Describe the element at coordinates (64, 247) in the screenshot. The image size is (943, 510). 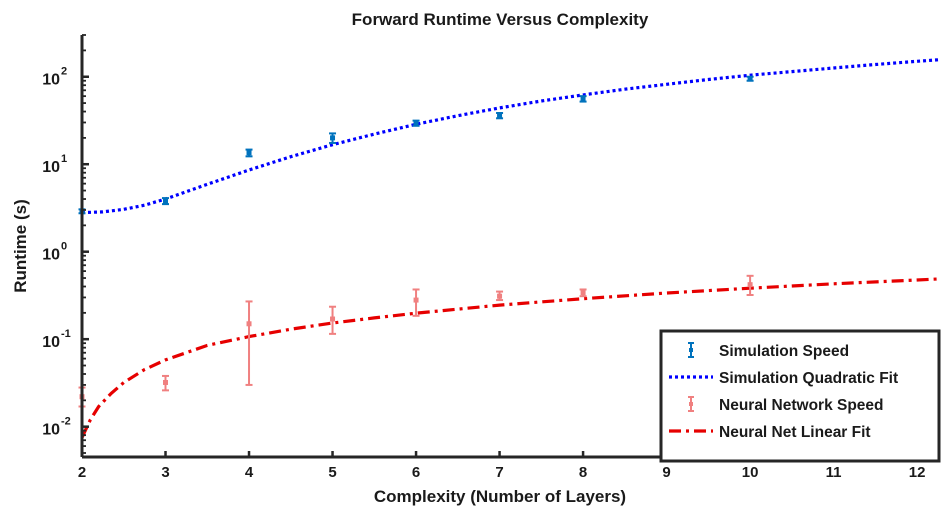
I see `y-tick-exponent: 0` at that location.